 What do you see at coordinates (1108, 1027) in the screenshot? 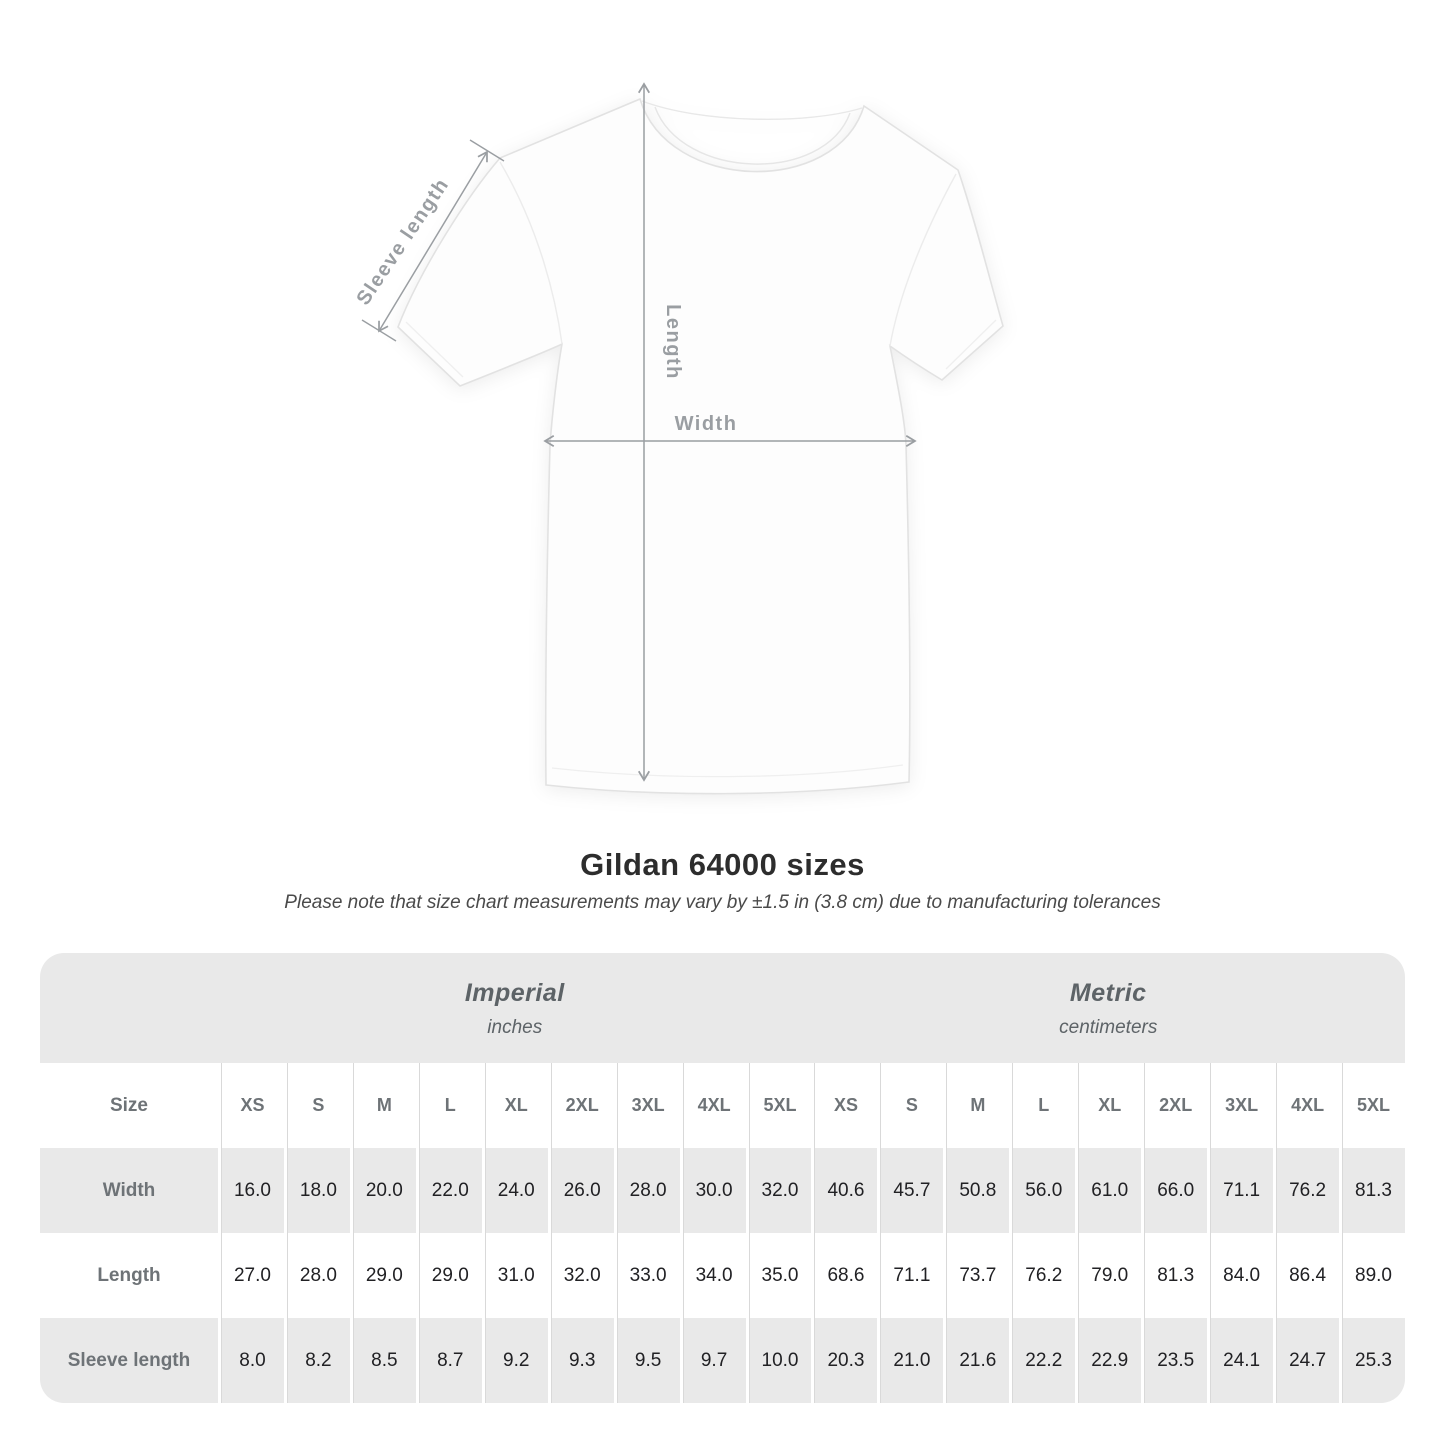
I see `metric-section-unit: centimeters` at bounding box center [1108, 1027].